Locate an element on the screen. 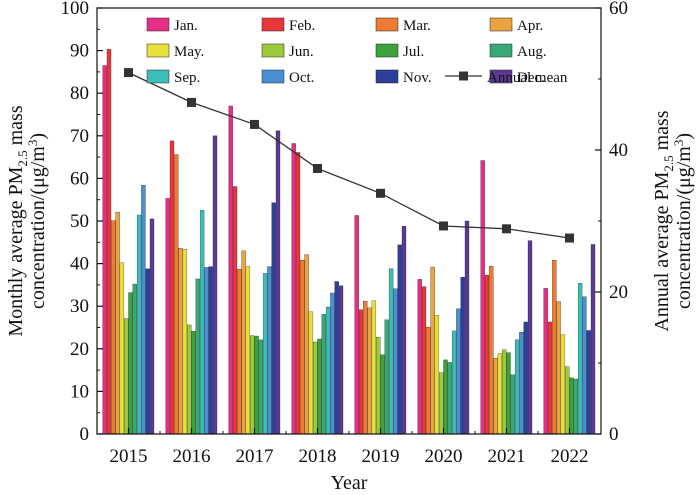 The height and width of the screenshot is (495, 700). bar-may-2015 is located at coordinates (122, 348).